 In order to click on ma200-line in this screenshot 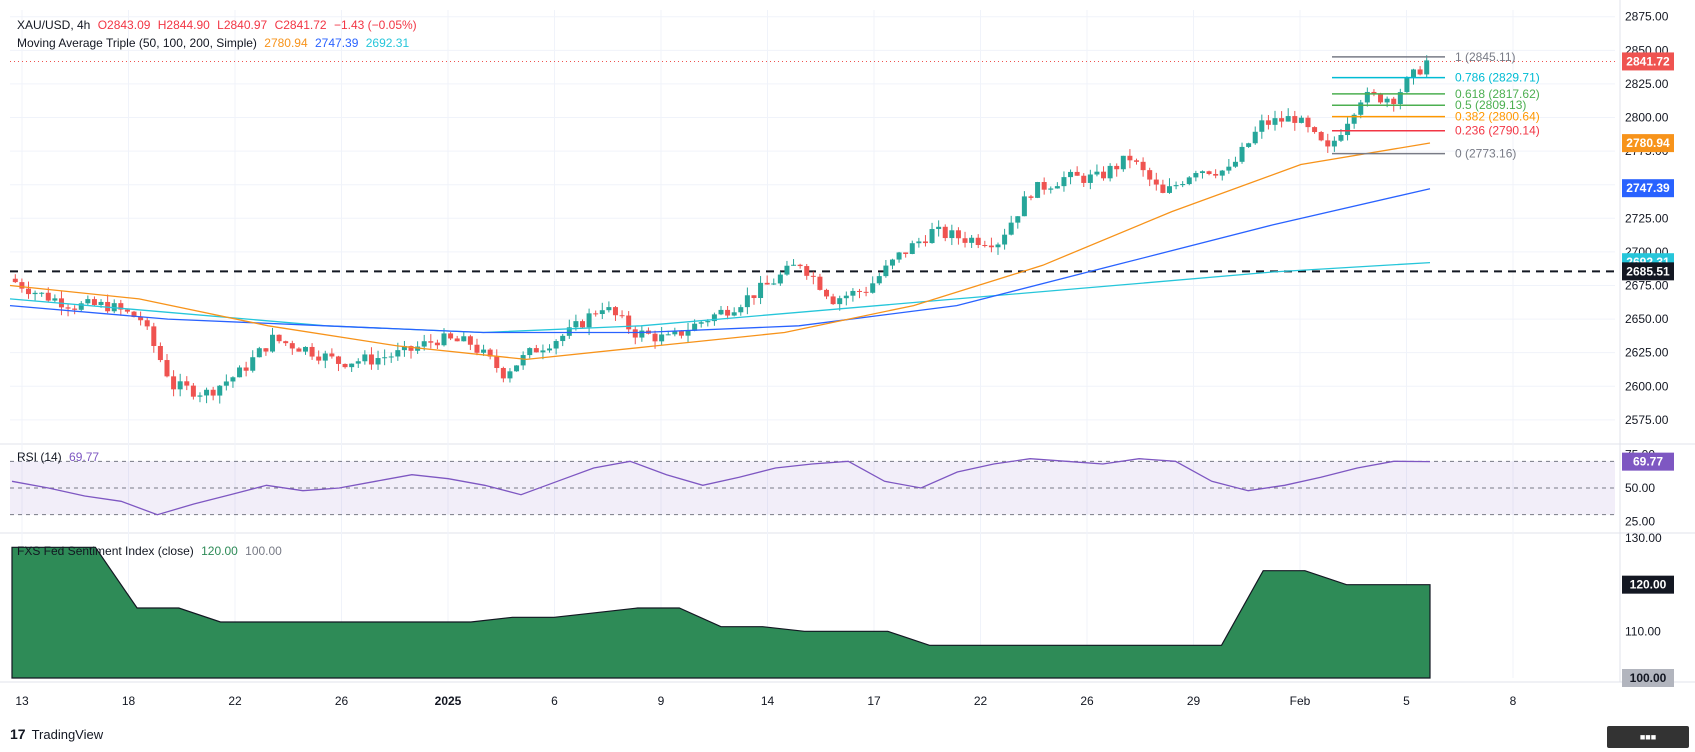, I will do `click(720, 297)`.